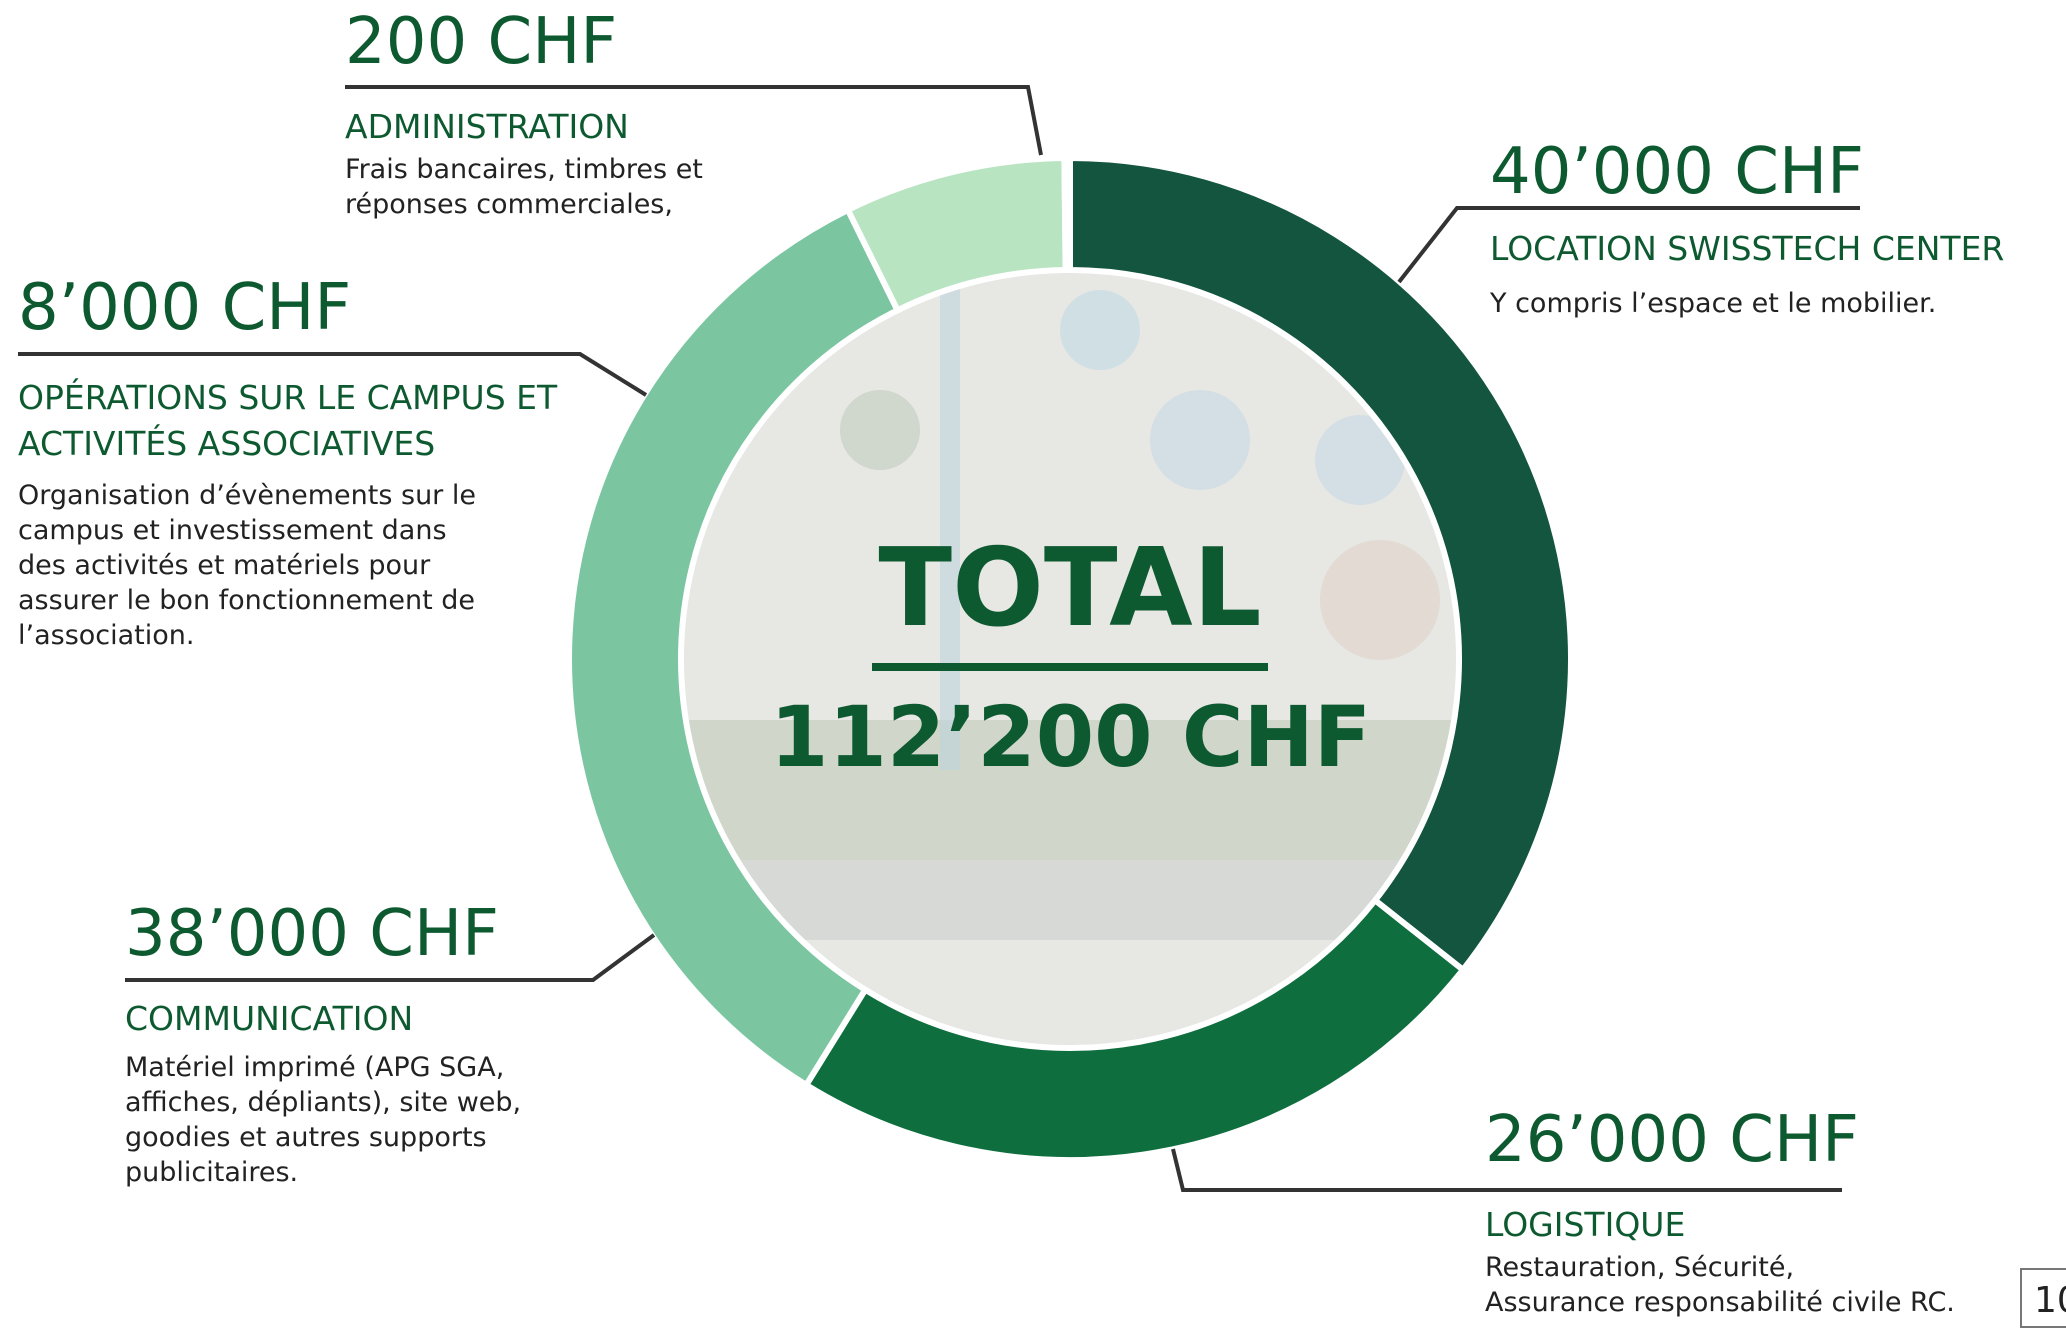  I want to click on description-line: affiches, dépliants), site web,, so click(323, 1102).